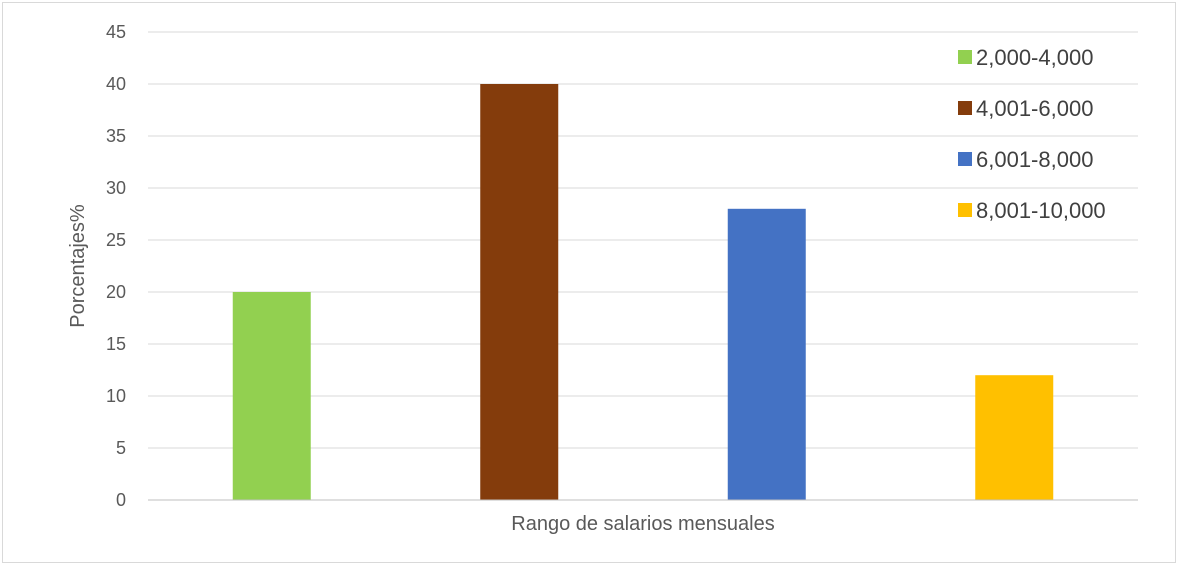  Describe the element at coordinates (116, 292) in the screenshot. I see `y-tick-label: 20` at that location.